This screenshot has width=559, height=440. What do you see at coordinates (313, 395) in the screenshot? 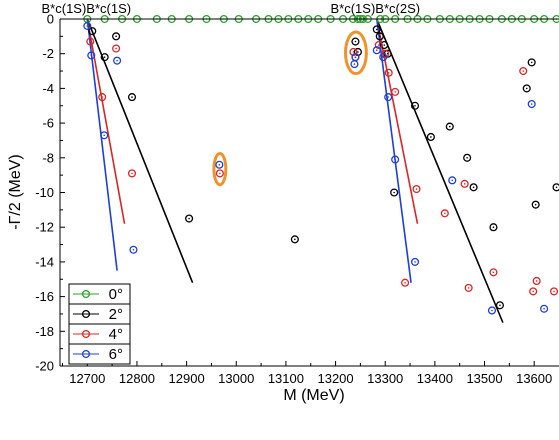
I see `x-axis-title: M (MeV)` at bounding box center [313, 395].